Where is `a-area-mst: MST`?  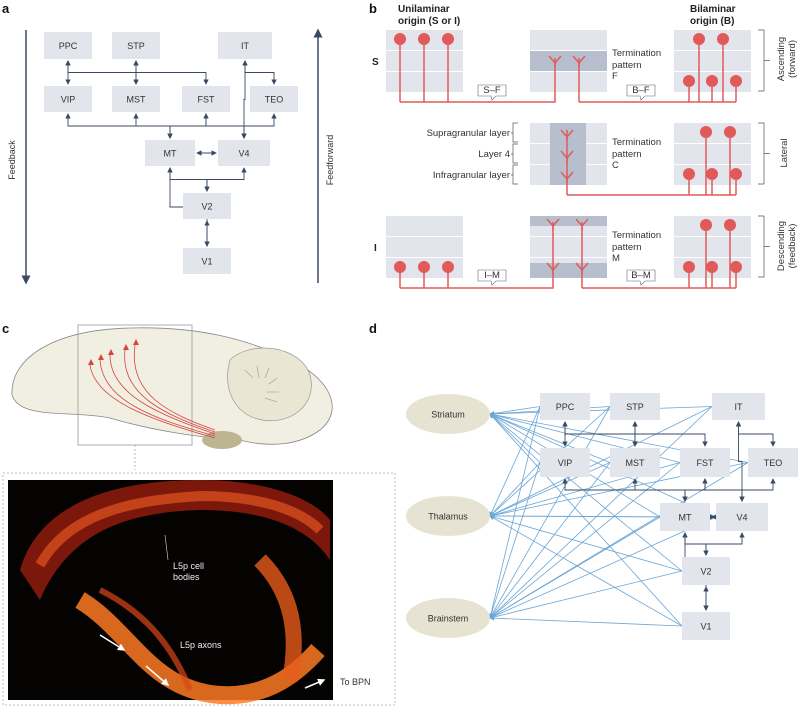 a-area-mst: MST is located at coordinates (136, 99).